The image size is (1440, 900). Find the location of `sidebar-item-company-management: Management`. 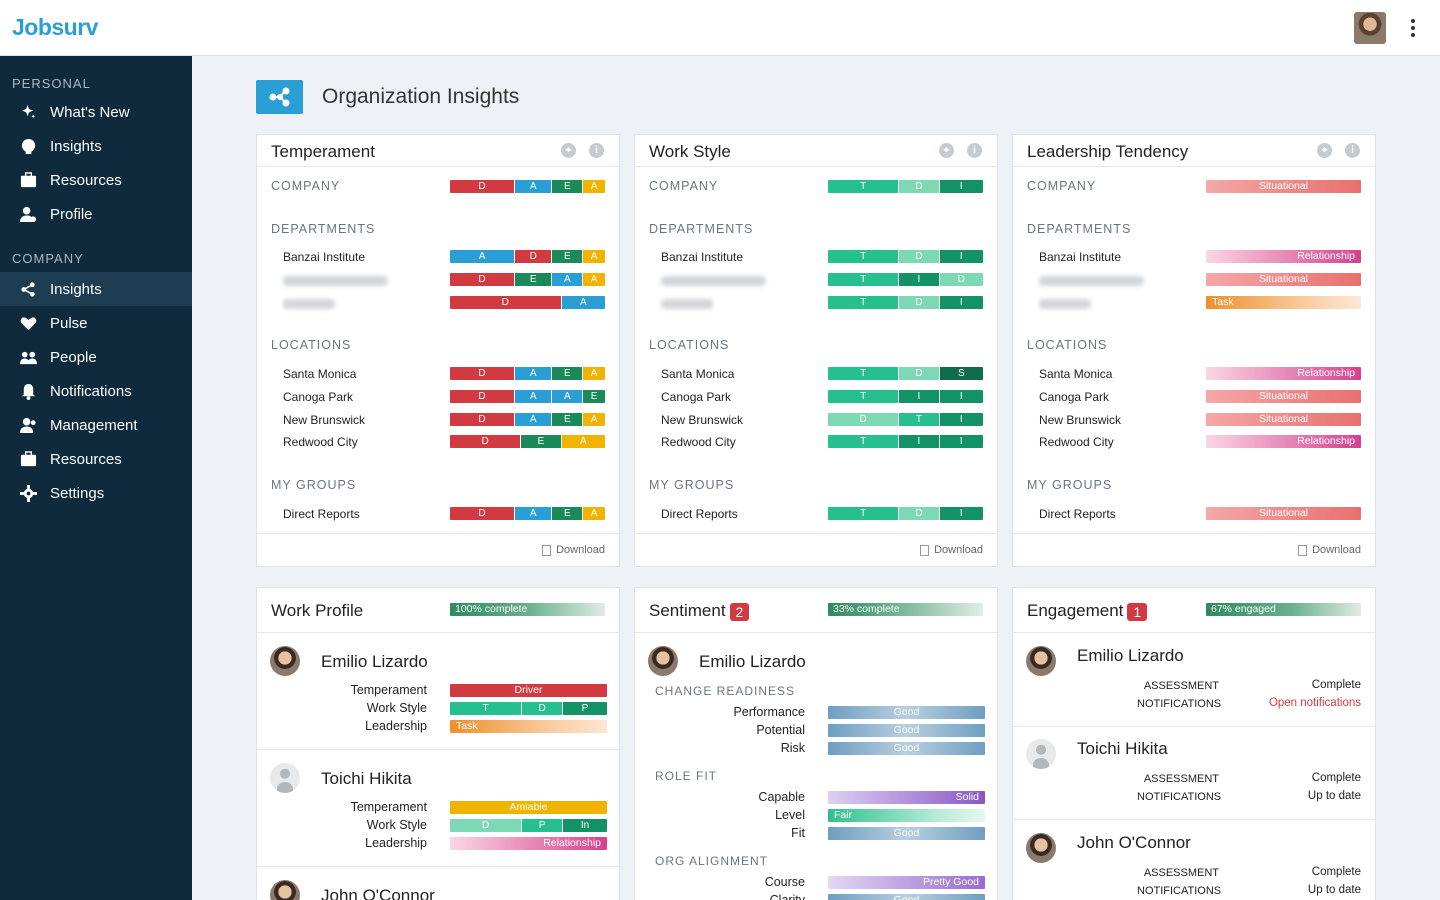

sidebar-item-company-management: Management is located at coordinates (96, 425).